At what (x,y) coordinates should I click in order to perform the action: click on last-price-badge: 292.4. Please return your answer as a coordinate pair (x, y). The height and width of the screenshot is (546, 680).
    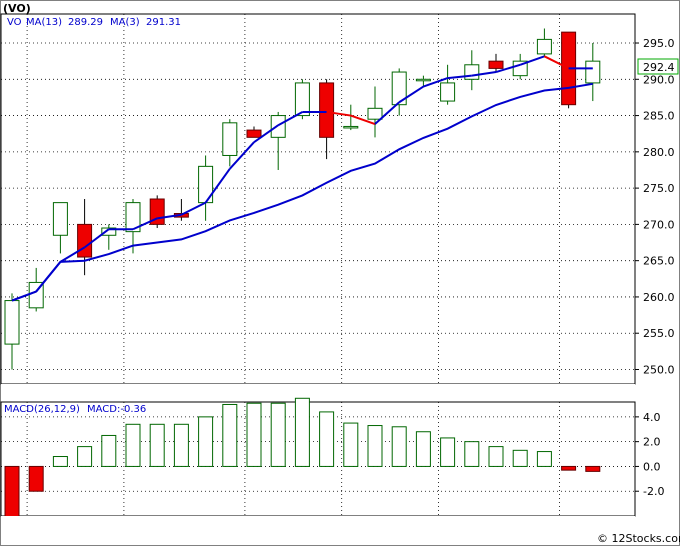
    Looking at the image, I should click on (658, 66).